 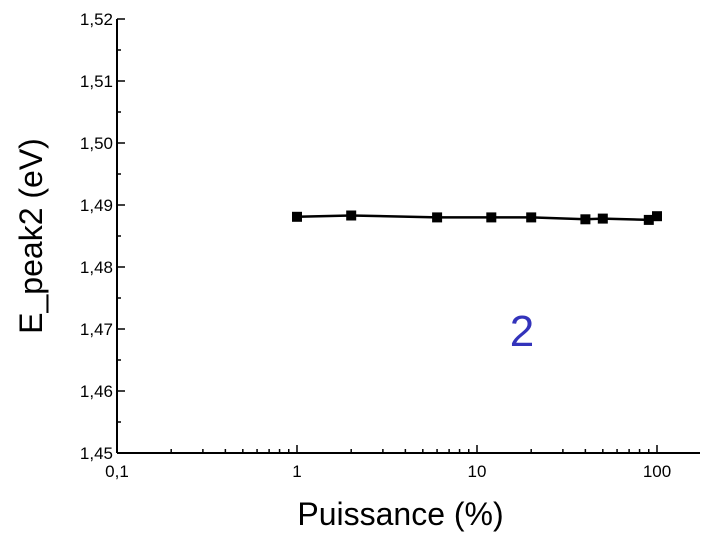 What do you see at coordinates (96, 19) in the screenshot?
I see `y-tick-label: 1,52` at bounding box center [96, 19].